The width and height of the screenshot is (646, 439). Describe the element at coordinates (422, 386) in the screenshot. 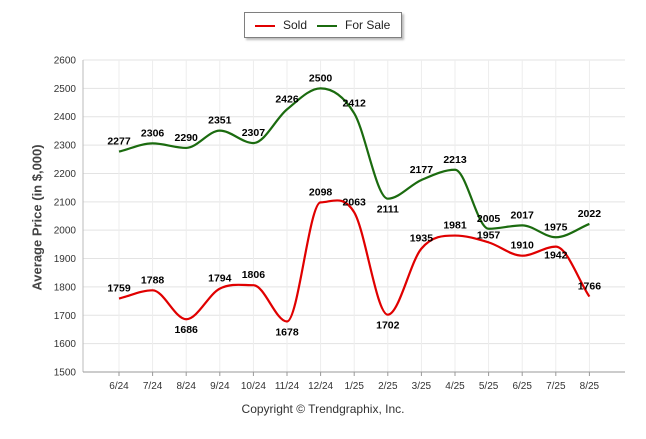

I see `x-tick-label: 3/25` at that location.